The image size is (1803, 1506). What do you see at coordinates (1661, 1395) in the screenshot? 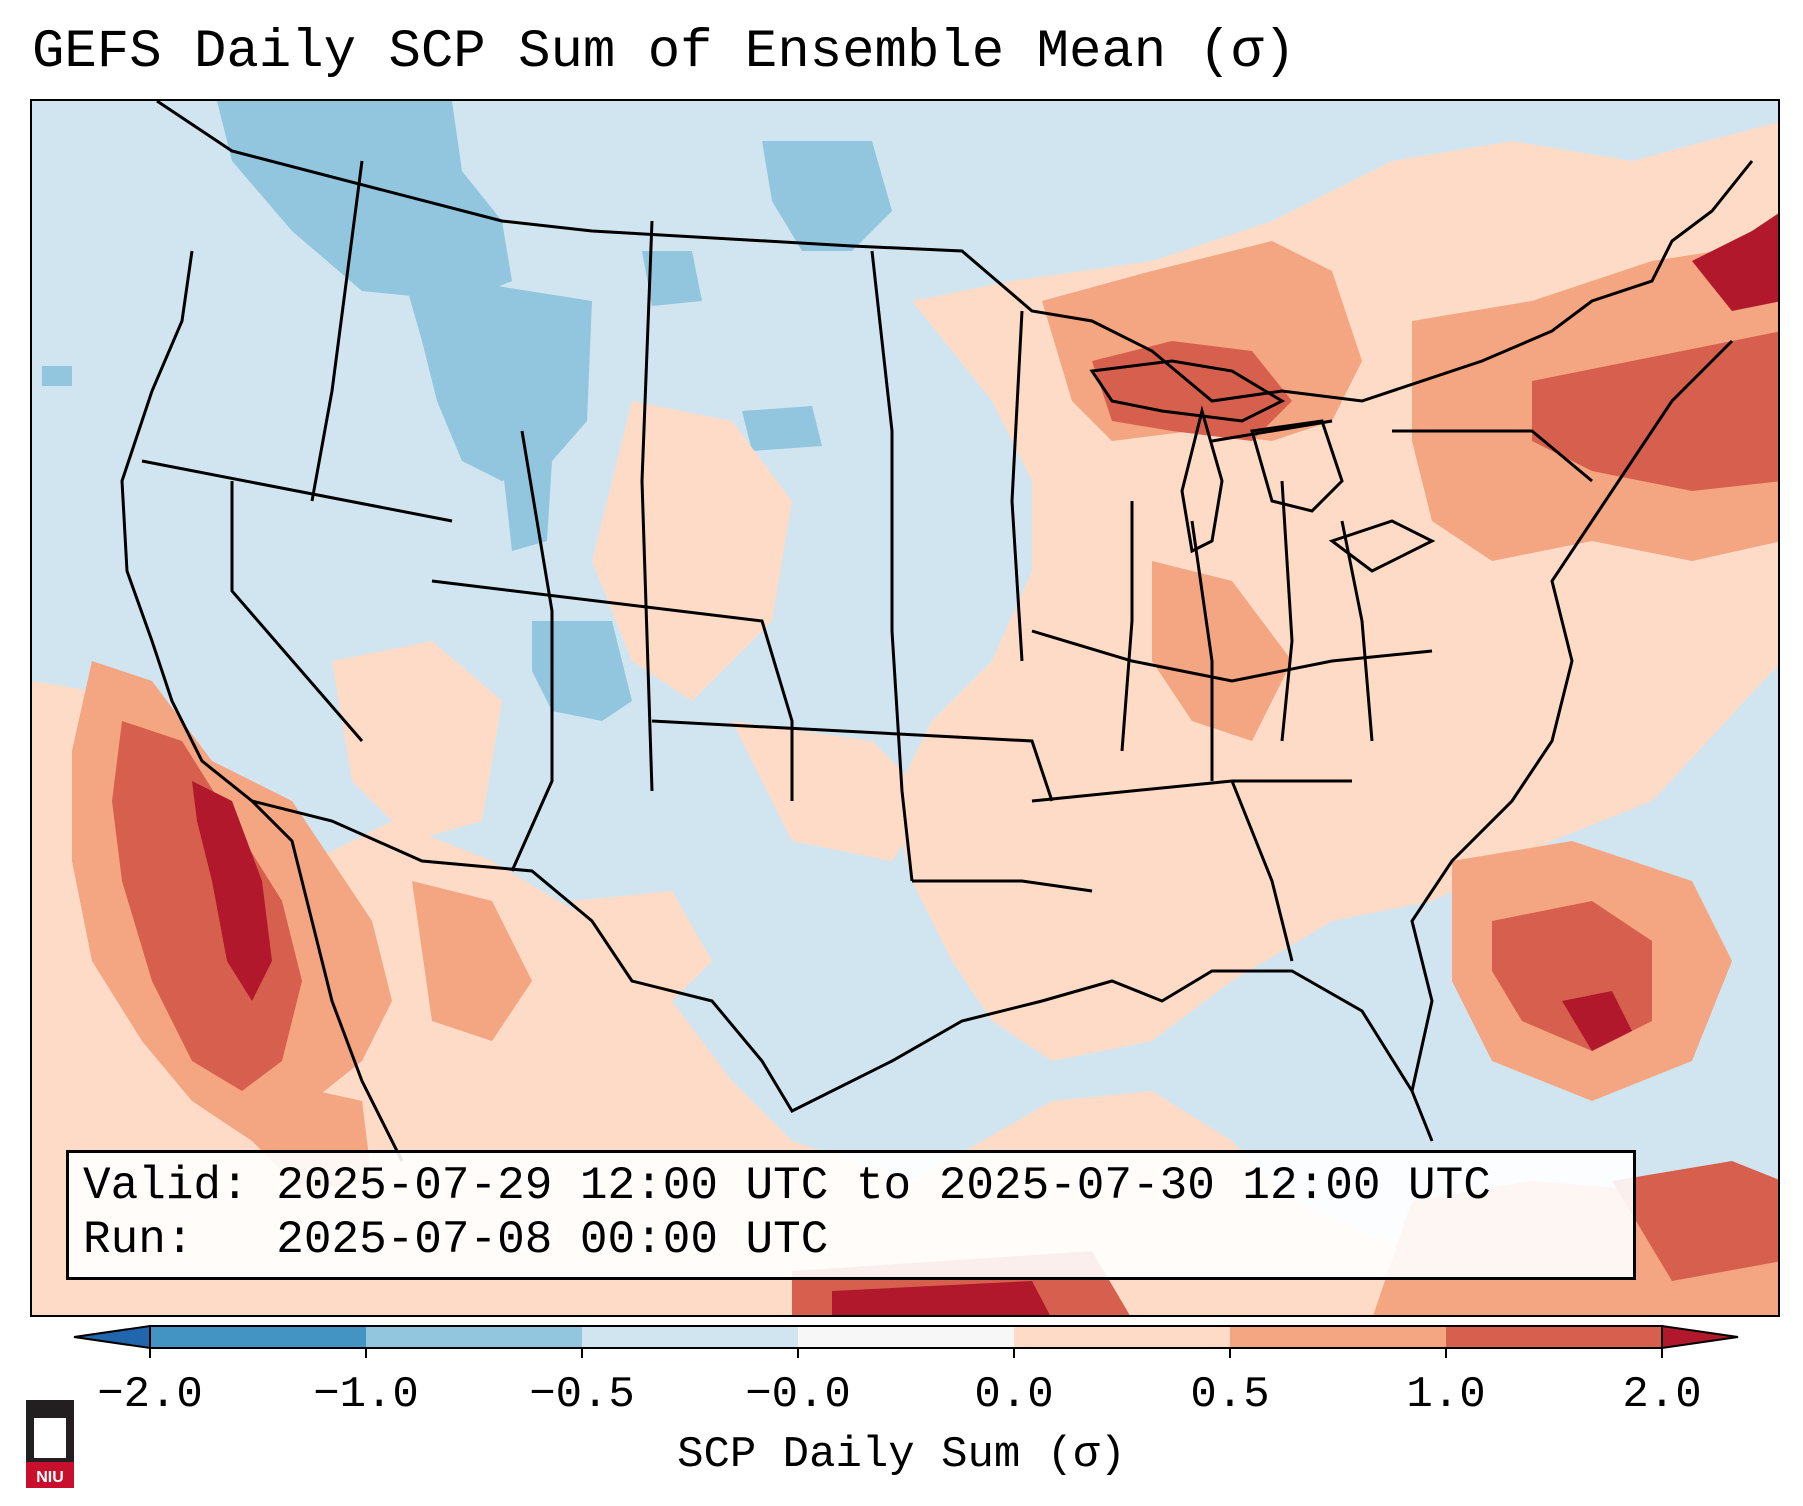
I see `colorbar-tick-label: 2.0` at bounding box center [1661, 1395].